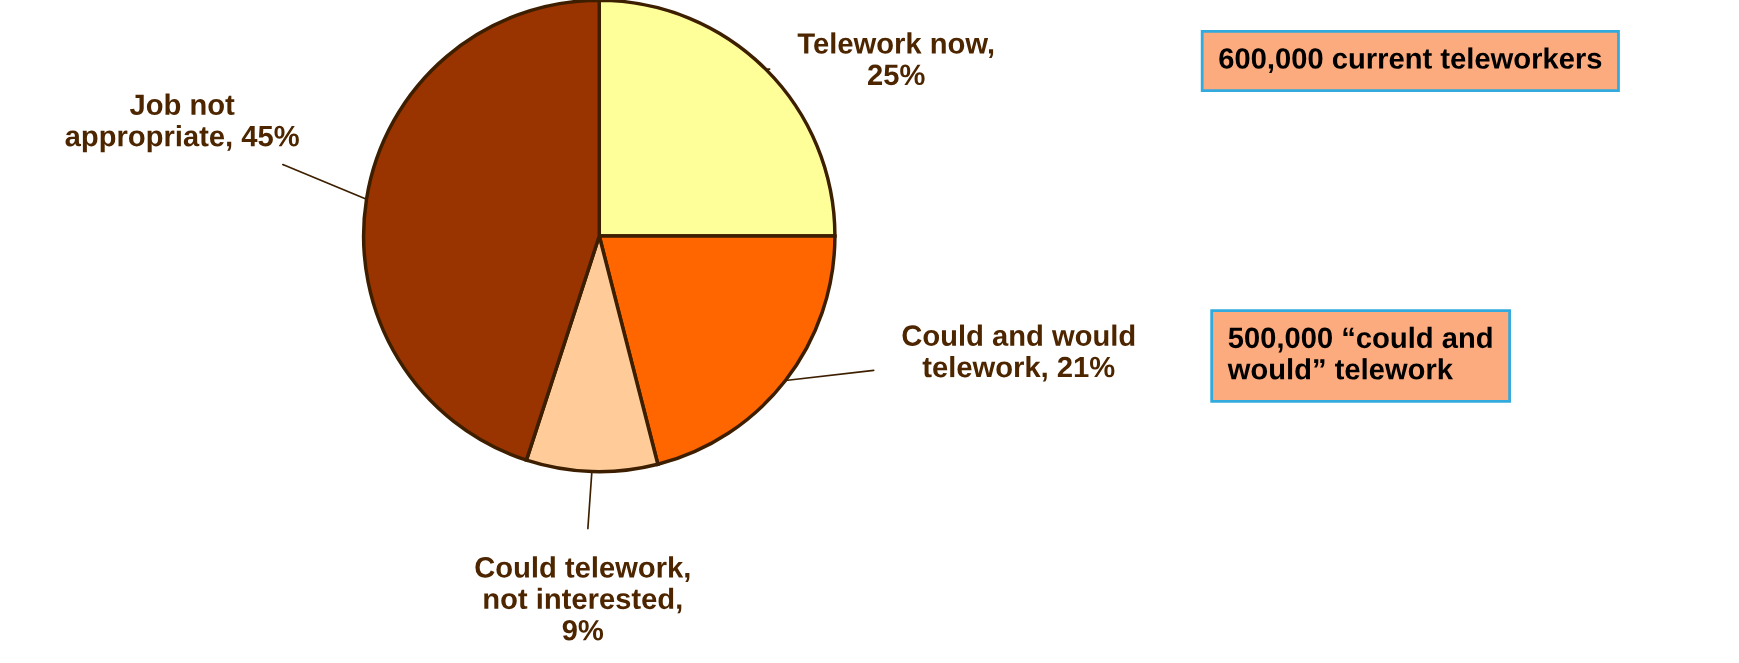 This screenshot has height=663, width=1739. Describe the element at coordinates (582, 598) in the screenshot. I see `slice-label: Could telework, not interested, 9%` at that location.